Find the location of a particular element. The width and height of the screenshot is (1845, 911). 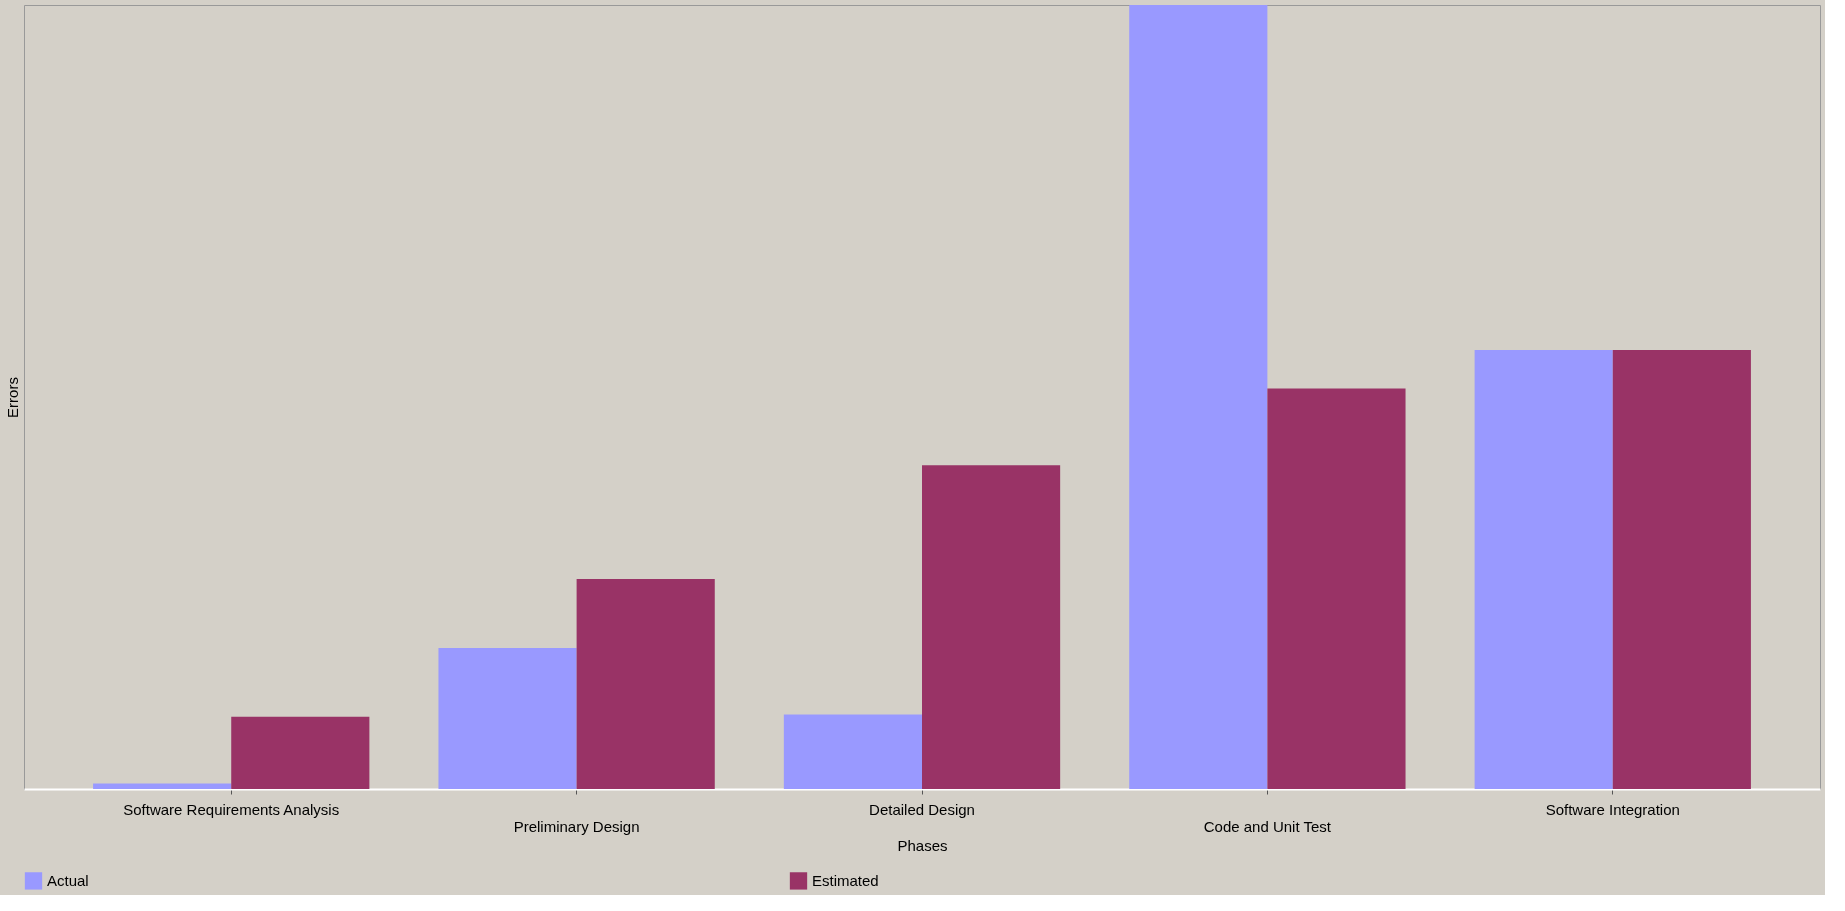

x-tick-label: Software Requirements Analysis is located at coordinates (231, 809).